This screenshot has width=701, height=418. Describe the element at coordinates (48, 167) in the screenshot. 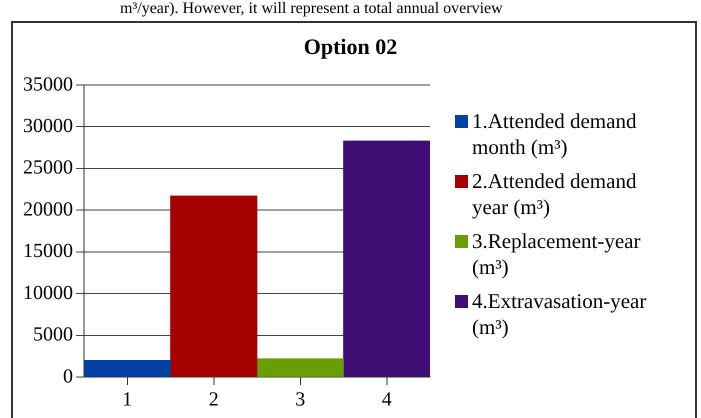

I see `y-tick-label: 25000` at that location.